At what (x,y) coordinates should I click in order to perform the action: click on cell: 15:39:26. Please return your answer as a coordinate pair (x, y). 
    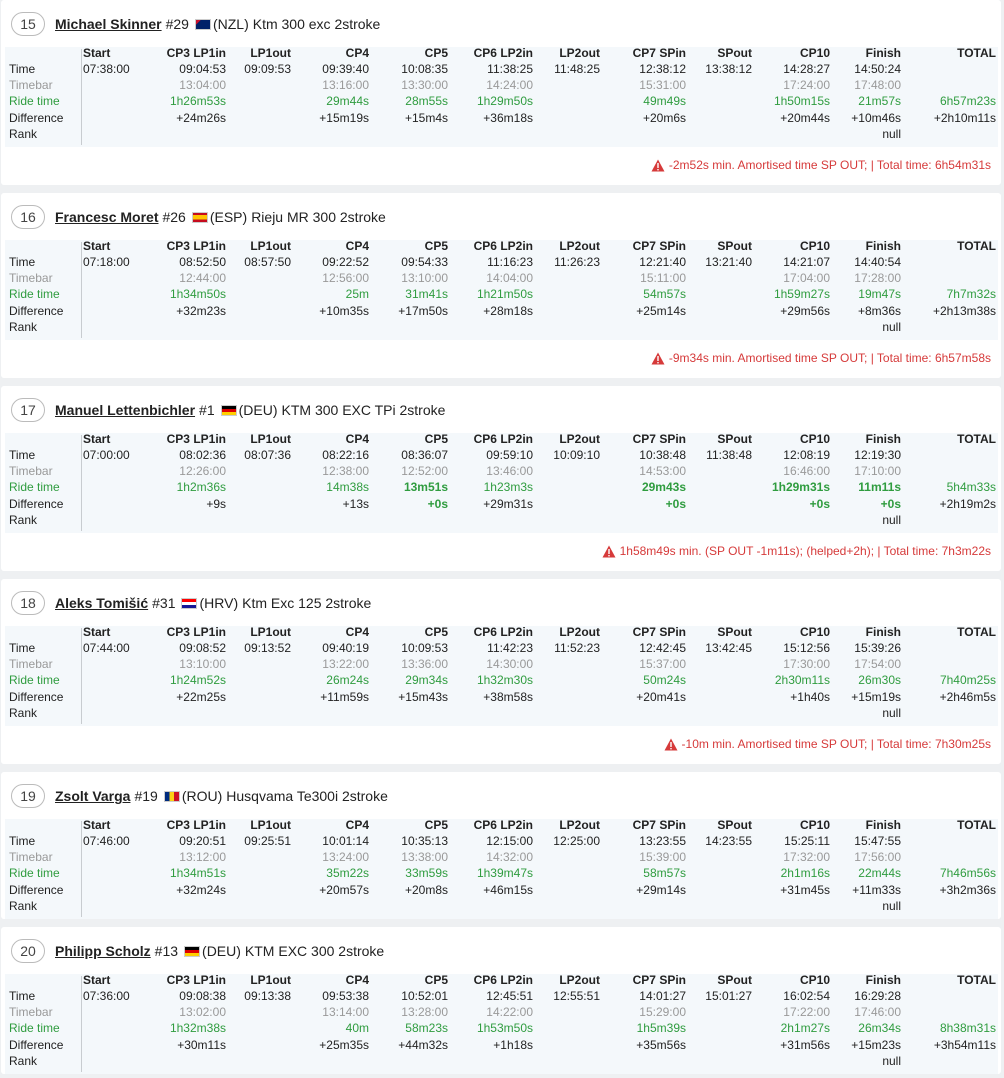
    Looking at the image, I should click on (877, 648).